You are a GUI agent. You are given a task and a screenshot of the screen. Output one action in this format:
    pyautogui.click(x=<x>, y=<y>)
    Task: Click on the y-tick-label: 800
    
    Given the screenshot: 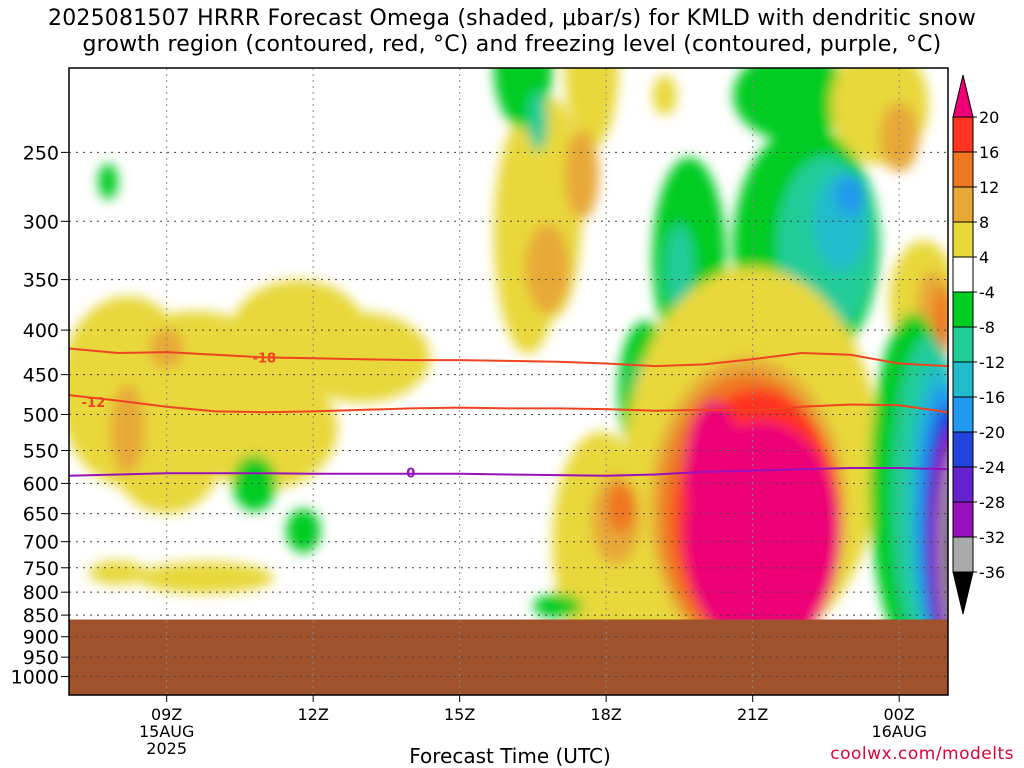 What is the action you would take?
    pyautogui.click(x=41, y=593)
    